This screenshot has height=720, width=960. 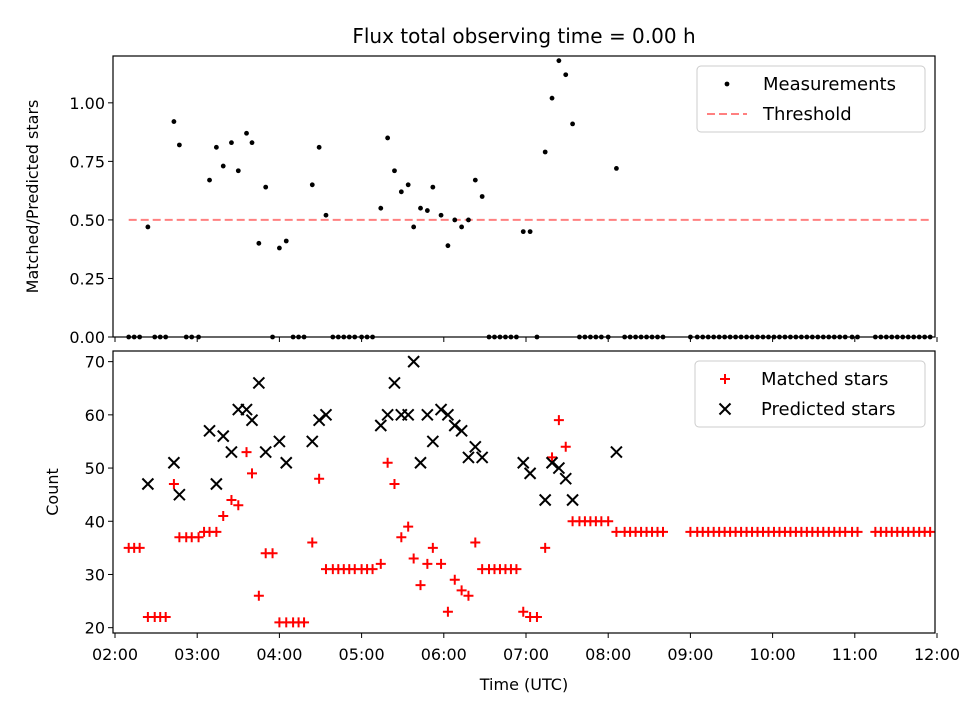 What do you see at coordinates (526, 654) in the screenshot?
I see `x-tick-label: 07:00` at bounding box center [526, 654].